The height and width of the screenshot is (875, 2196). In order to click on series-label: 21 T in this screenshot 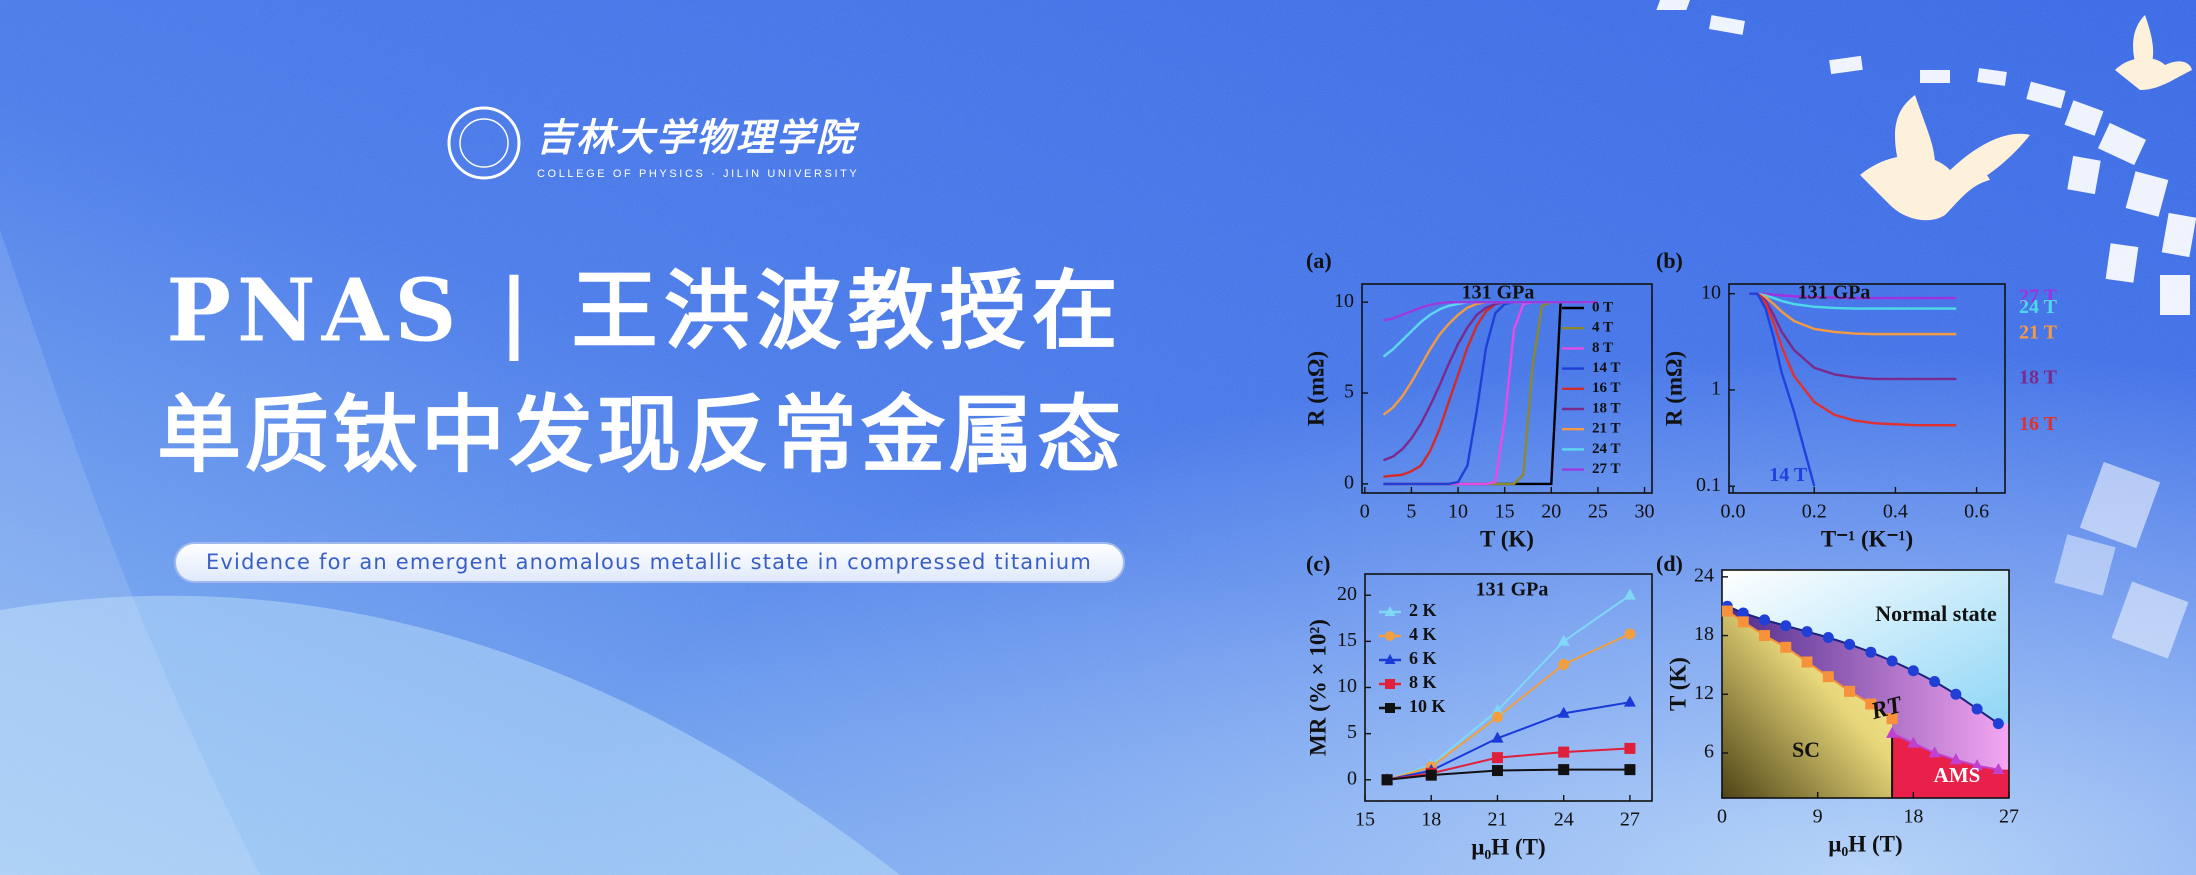, I will do `click(2038, 333)`.